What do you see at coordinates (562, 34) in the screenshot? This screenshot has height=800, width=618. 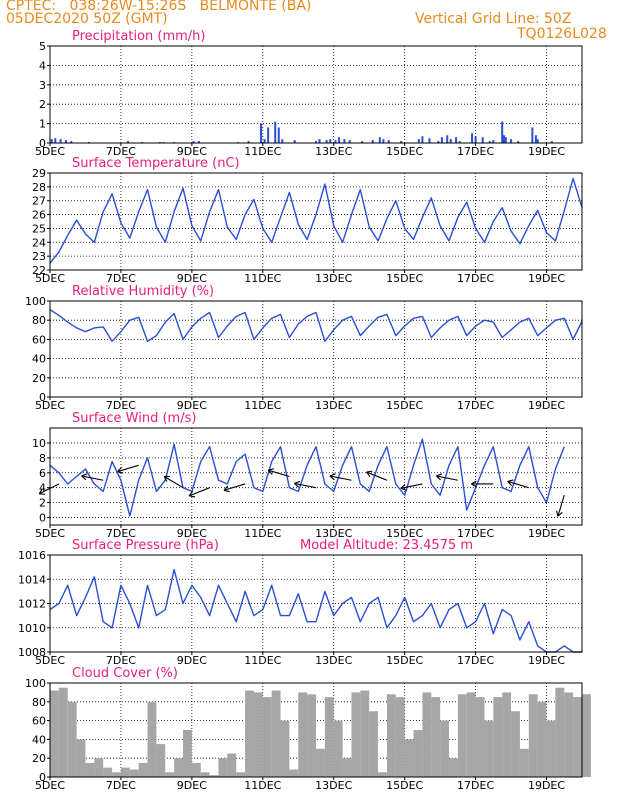 I see `header-code: TQ0126L028` at bounding box center [562, 34].